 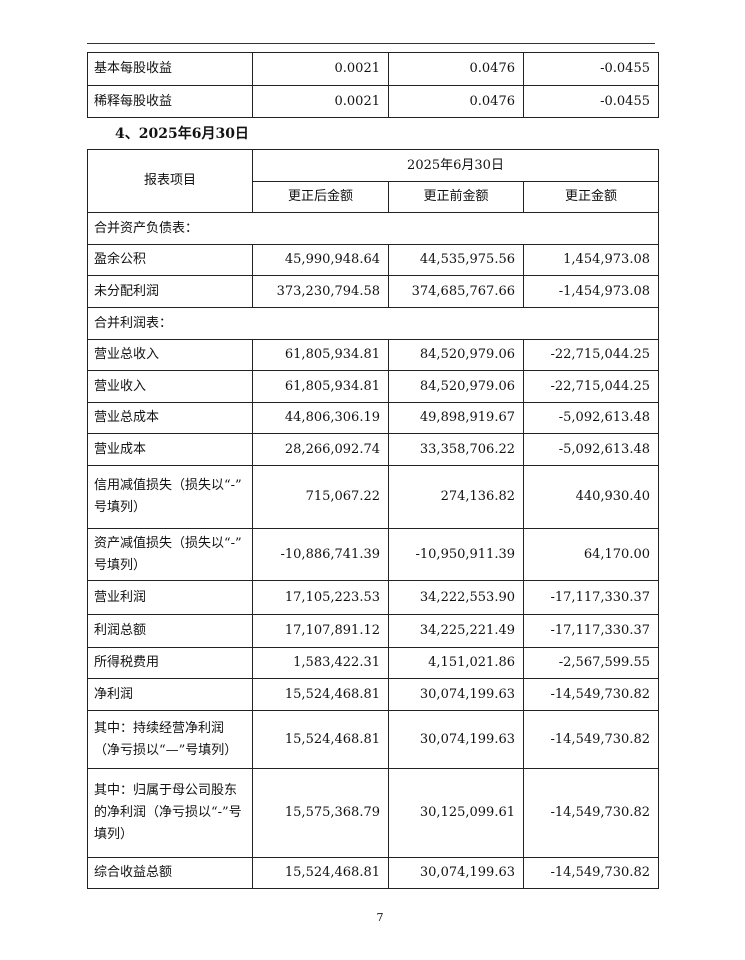 What do you see at coordinates (591, 497) in the screenshot?
I see `amount-cell: 440,930.40` at bounding box center [591, 497].